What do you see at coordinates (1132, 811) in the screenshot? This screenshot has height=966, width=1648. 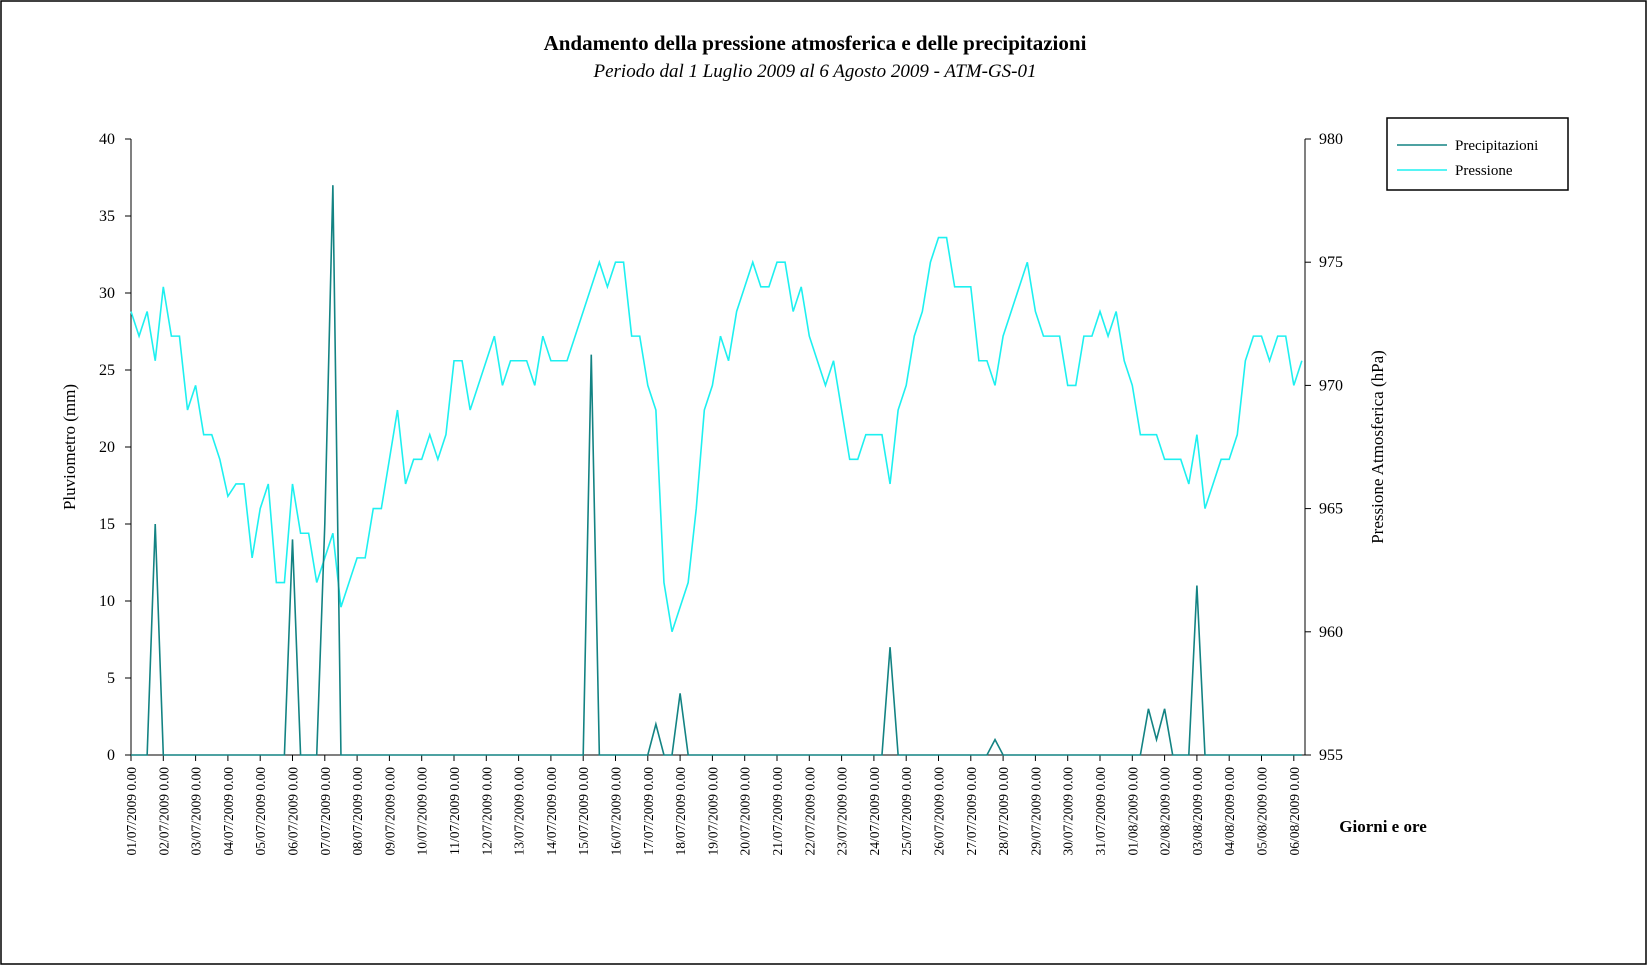 I see `x-tick-label: 01/08/2009 0.00` at bounding box center [1132, 811].